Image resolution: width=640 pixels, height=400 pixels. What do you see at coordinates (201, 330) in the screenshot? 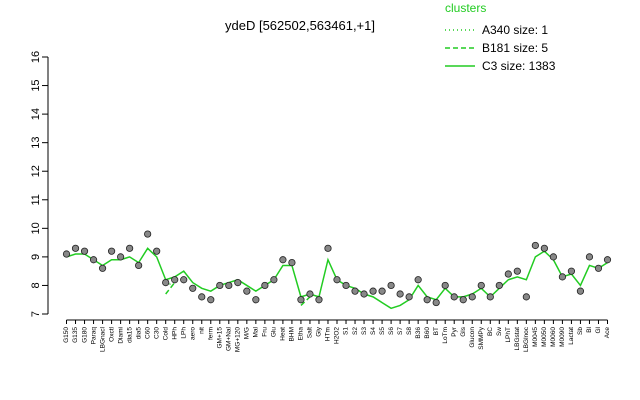
I see `x-tick-label: nit` at bounding box center [201, 330].